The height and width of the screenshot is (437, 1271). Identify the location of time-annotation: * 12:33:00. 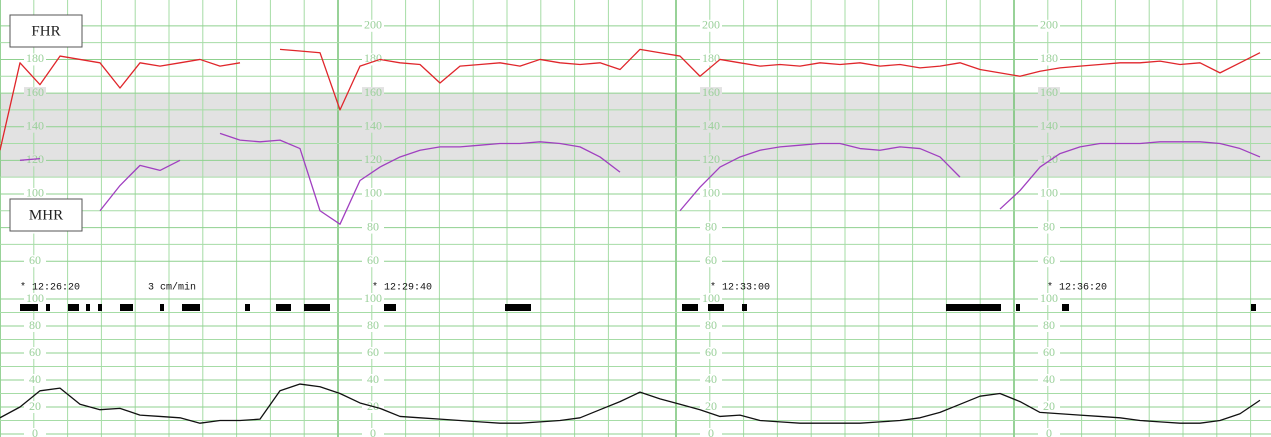
(740, 288).